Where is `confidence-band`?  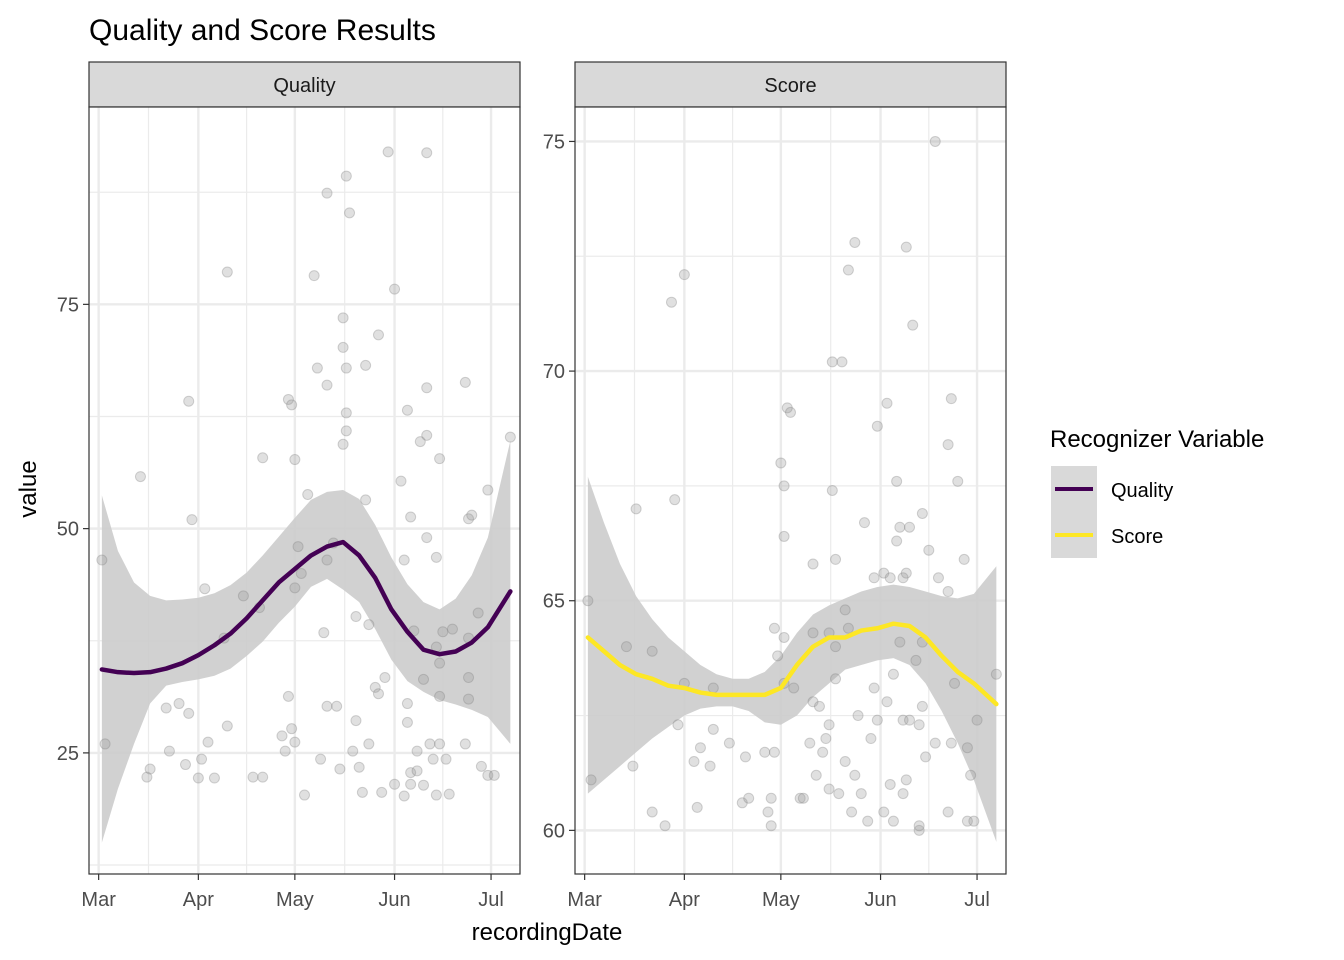 confidence-band is located at coordinates (792, 659).